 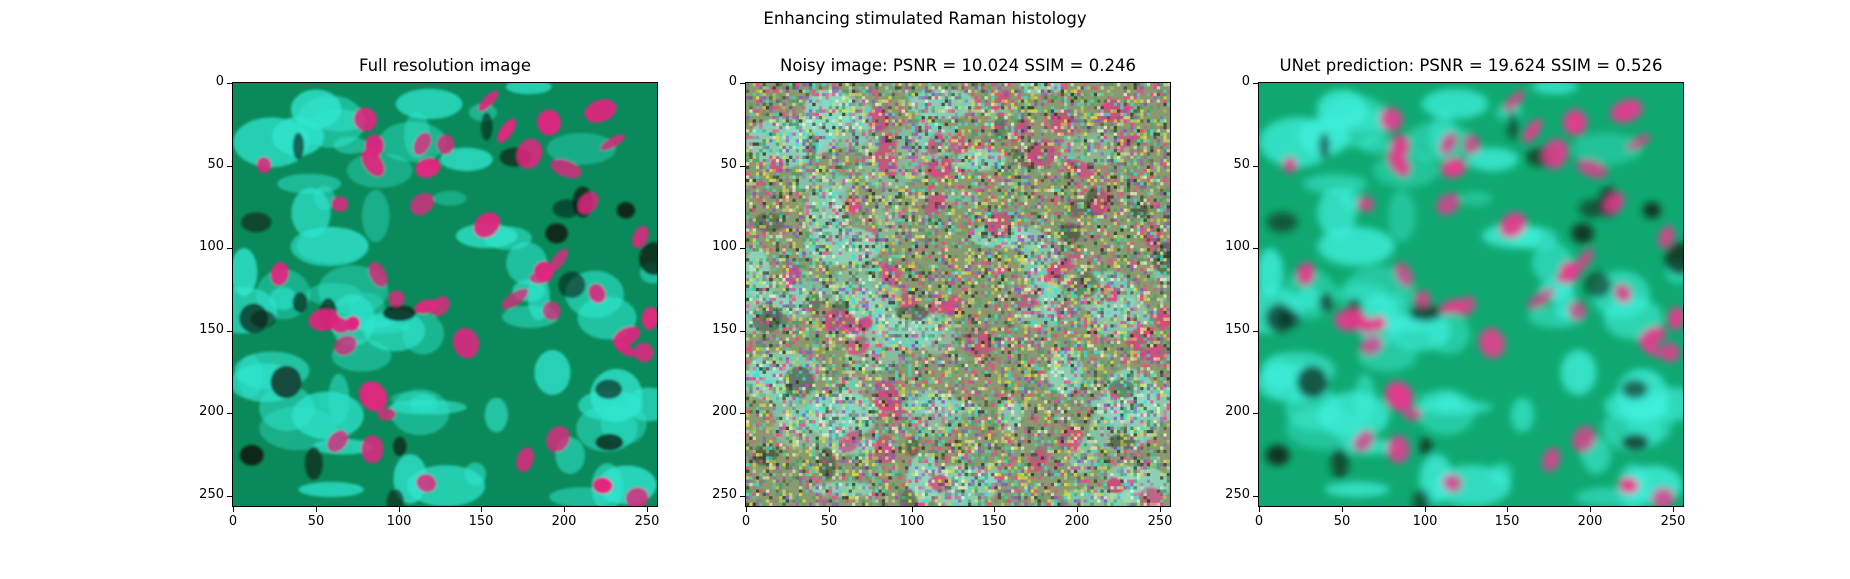 What do you see at coordinates (211, 329) in the screenshot?
I see `y-tick-label: 150` at bounding box center [211, 329].